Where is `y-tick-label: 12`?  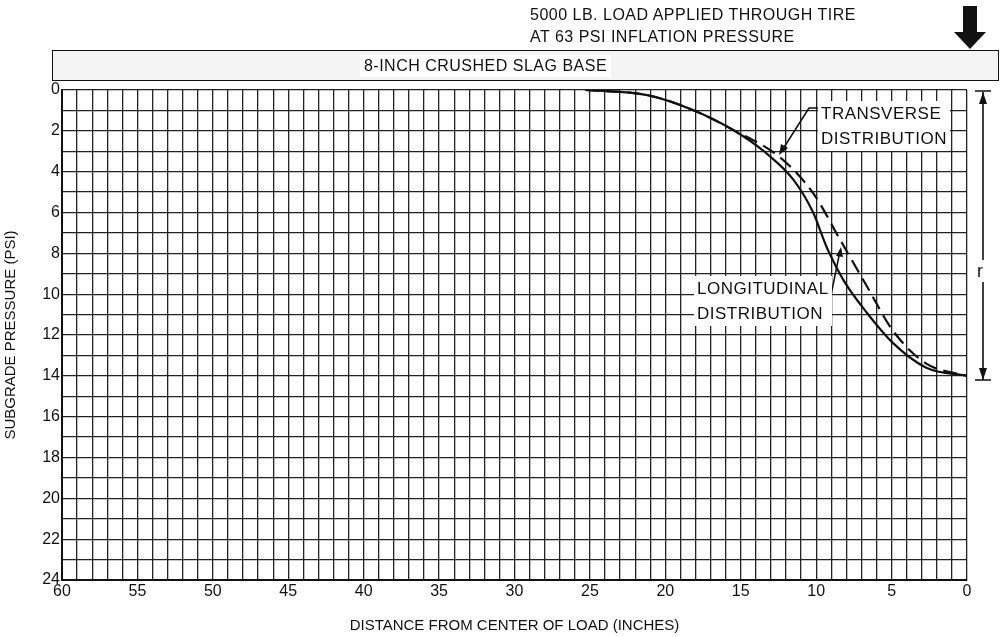 y-tick-label: 12 is located at coordinates (51, 334).